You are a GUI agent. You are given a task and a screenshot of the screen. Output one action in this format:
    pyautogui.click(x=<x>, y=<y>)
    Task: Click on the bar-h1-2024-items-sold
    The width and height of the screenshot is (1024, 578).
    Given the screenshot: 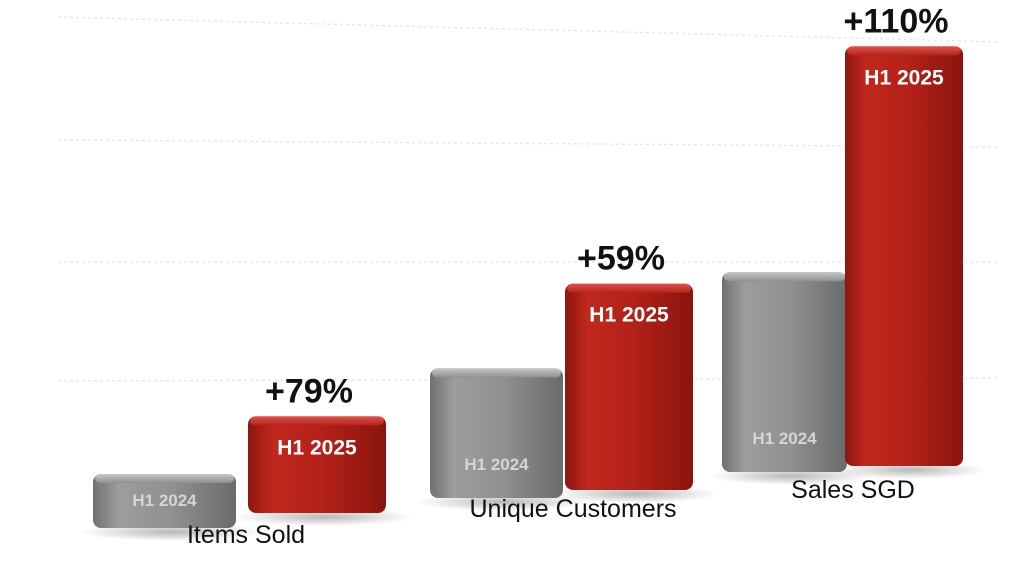 What is the action you would take?
    pyautogui.click(x=164, y=501)
    